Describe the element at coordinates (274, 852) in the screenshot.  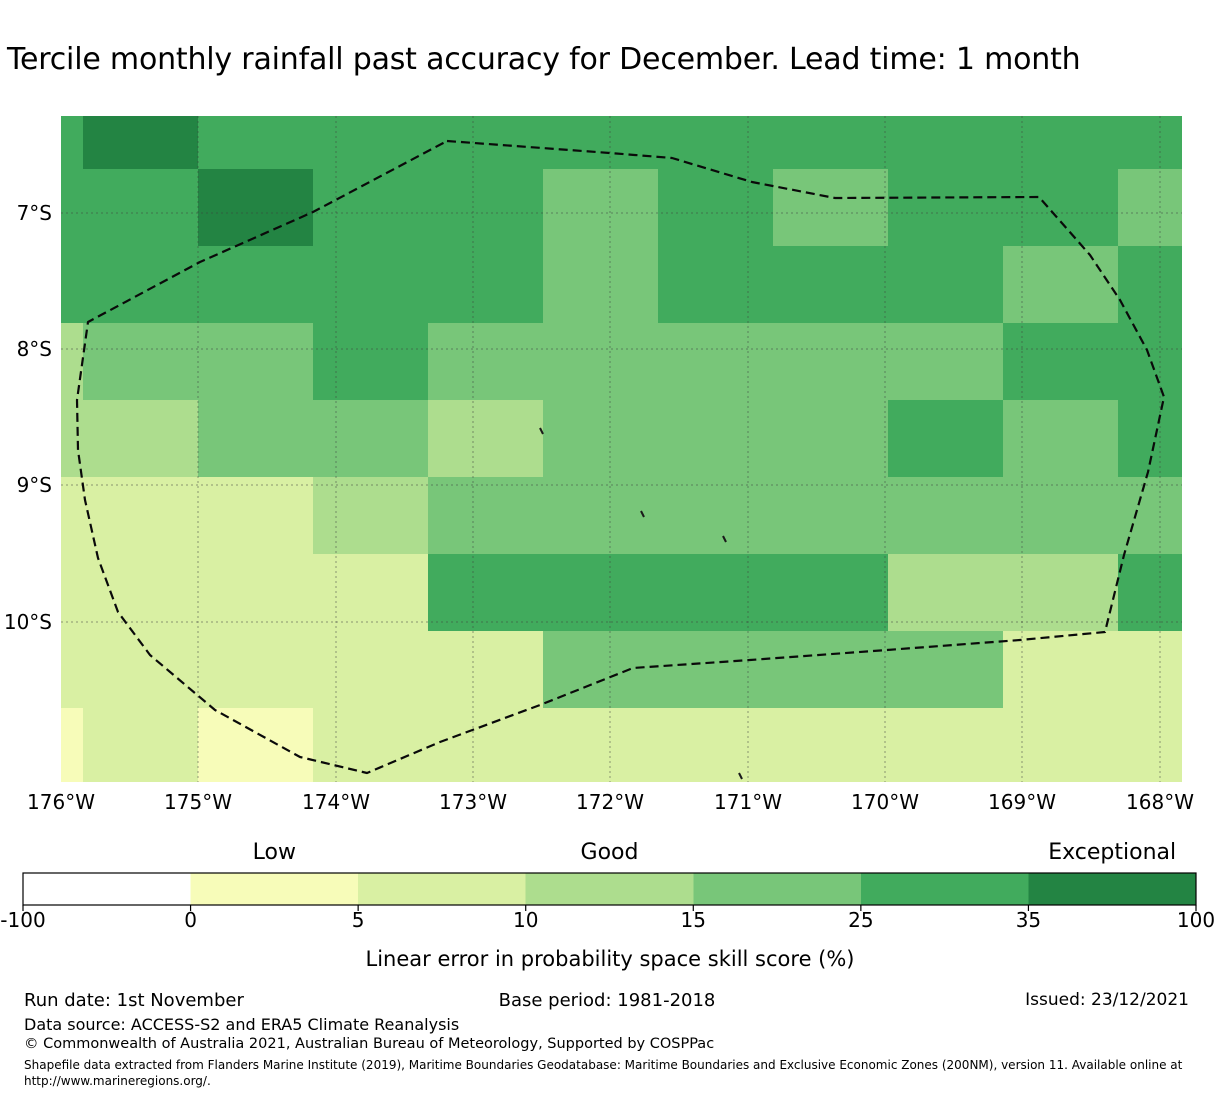
I see `skill-category-label: Low` at that location.